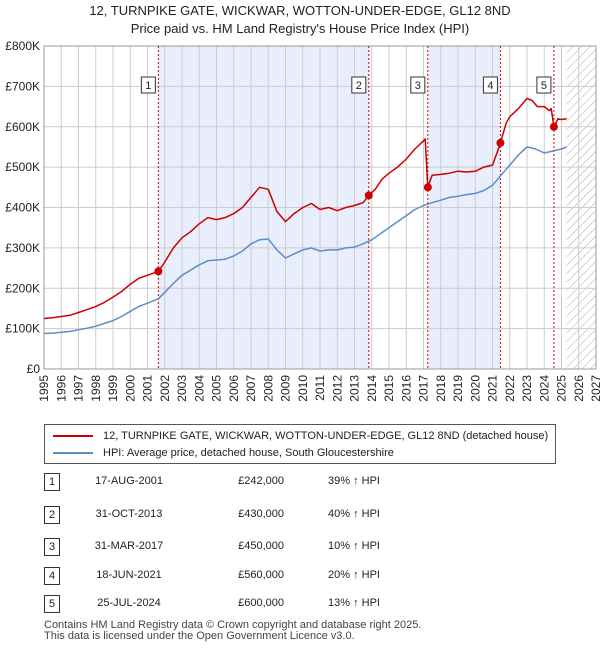 The width and height of the screenshot is (600, 650). Describe the element at coordinates (234, 388) in the screenshot. I see `x-tick-label: 2006` at that location.